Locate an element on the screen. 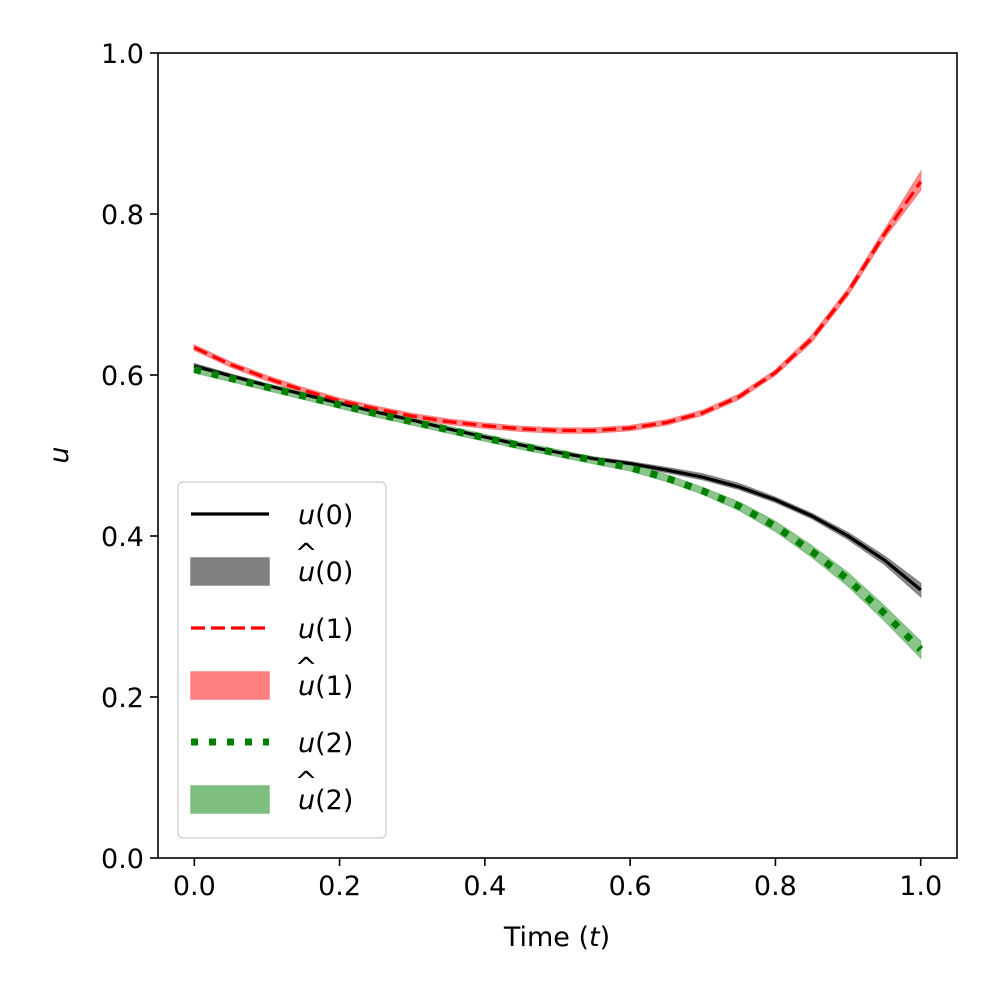  x-tick-label: 0.0 is located at coordinates (194, 886).